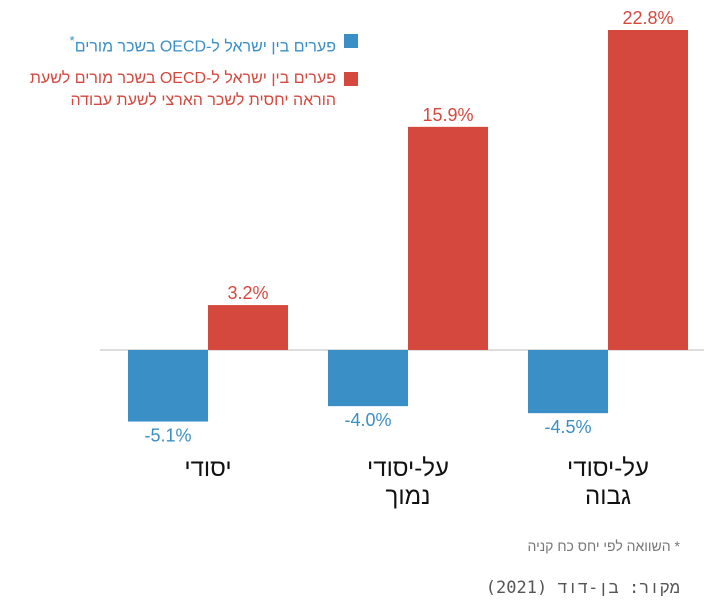 This screenshot has height=608, width=704. Describe the element at coordinates (72, 40) in the screenshot. I see `legend-footnote-marker: *` at that location.